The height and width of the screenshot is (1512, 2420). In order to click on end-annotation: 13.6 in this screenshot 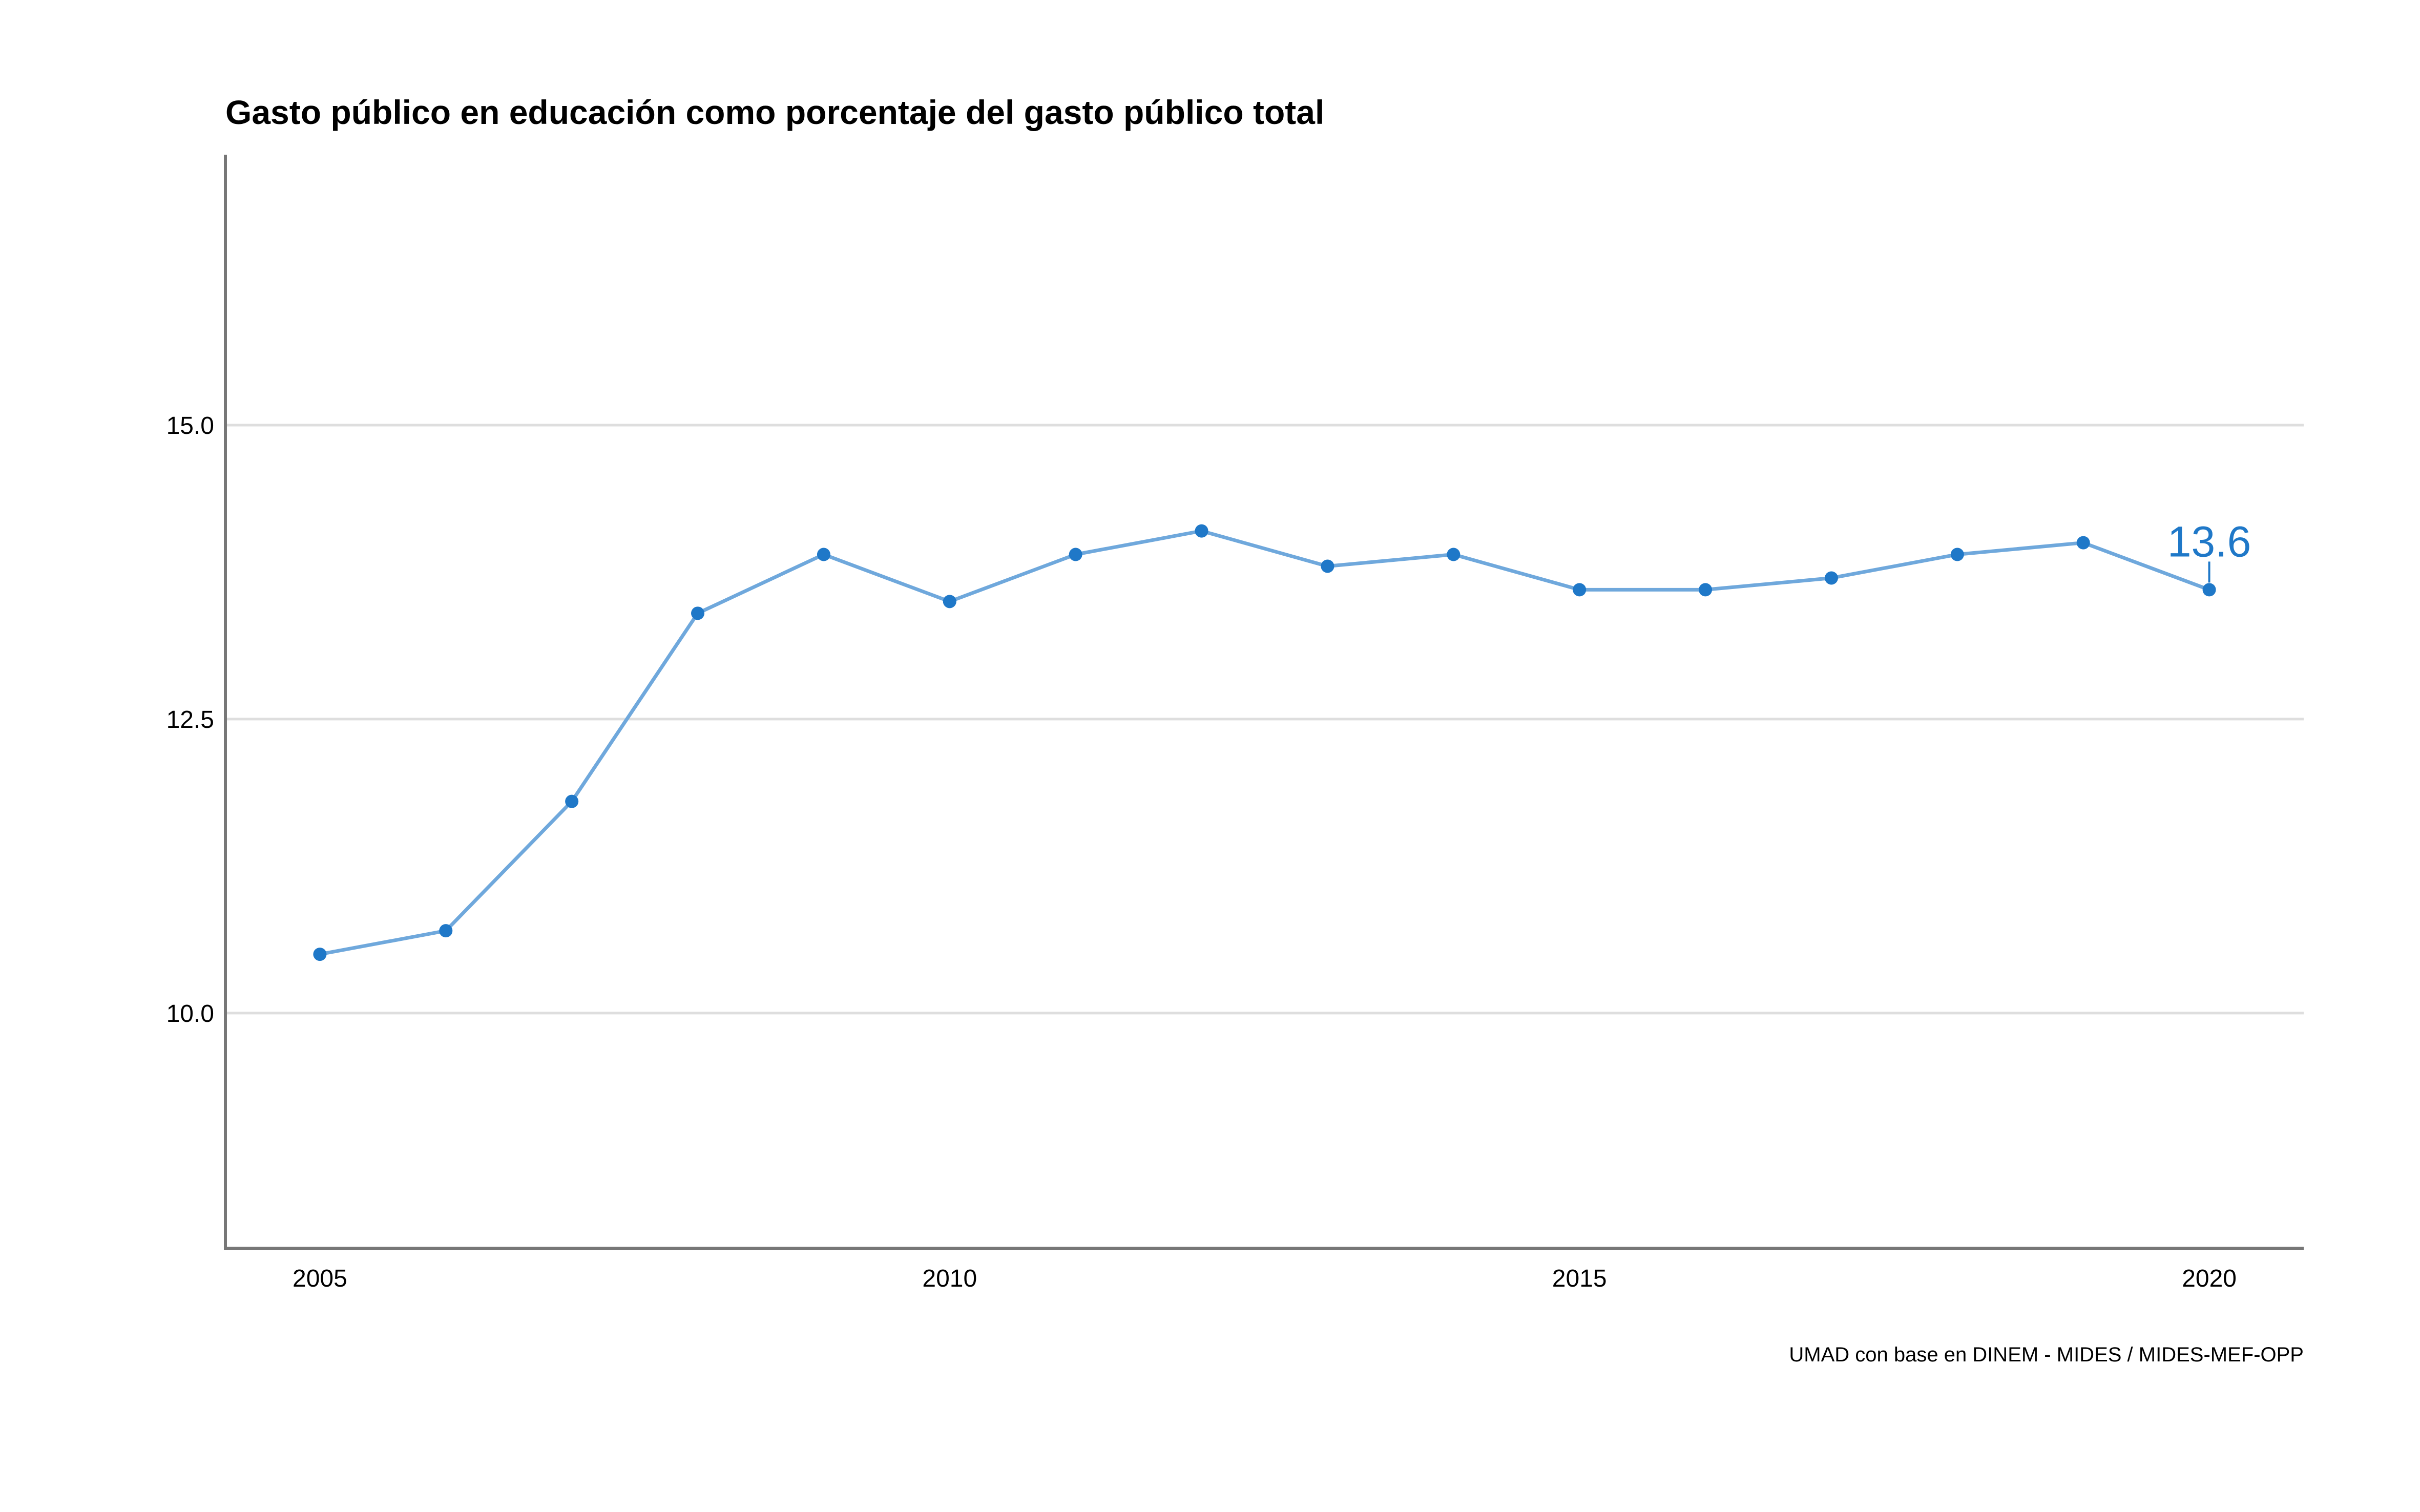, I will do `click(2209, 550)`.